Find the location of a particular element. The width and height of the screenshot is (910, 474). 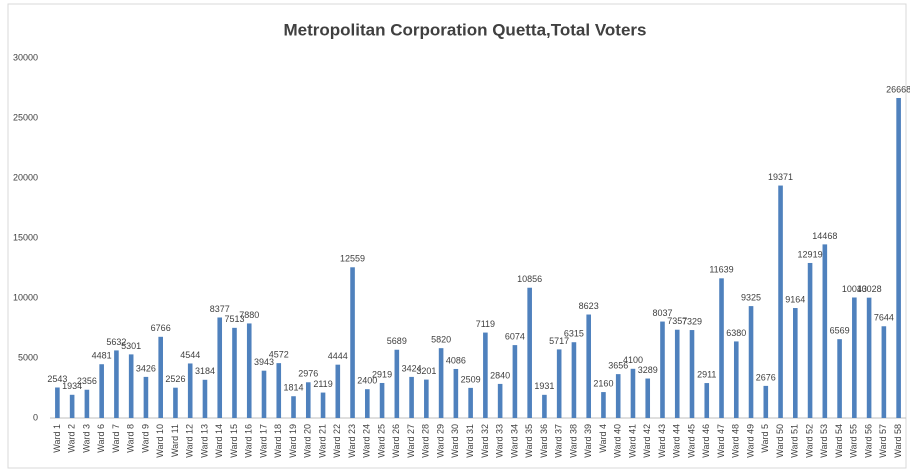

x-tick-label: Ward 55 is located at coordinates (854, 441).